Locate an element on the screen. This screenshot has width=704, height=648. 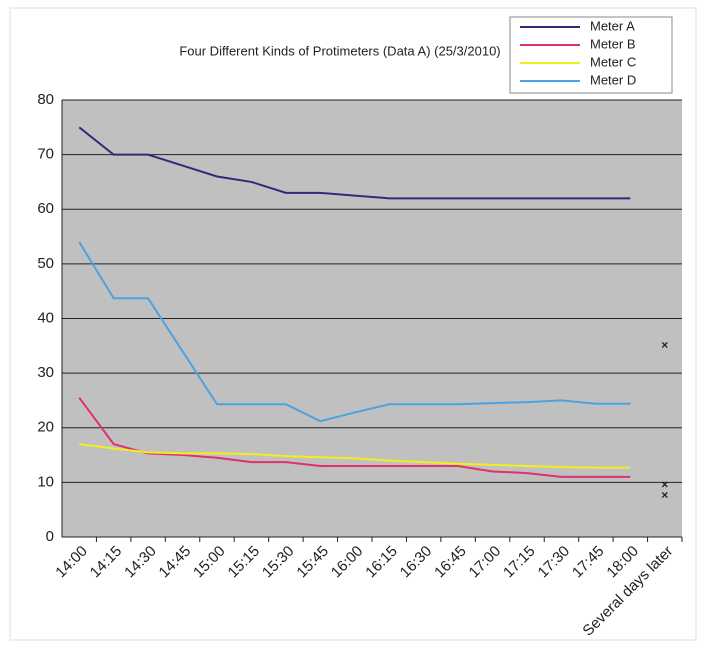
y-tick-label: 10 is located at coordinates (45, 481).